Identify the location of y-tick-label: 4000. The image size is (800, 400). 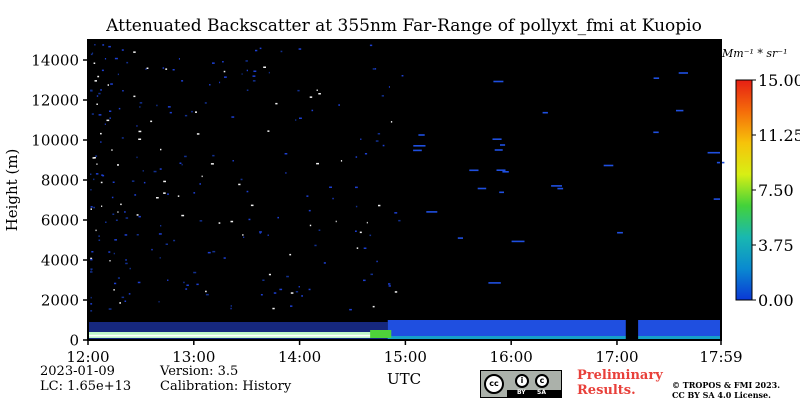
(60, 261).